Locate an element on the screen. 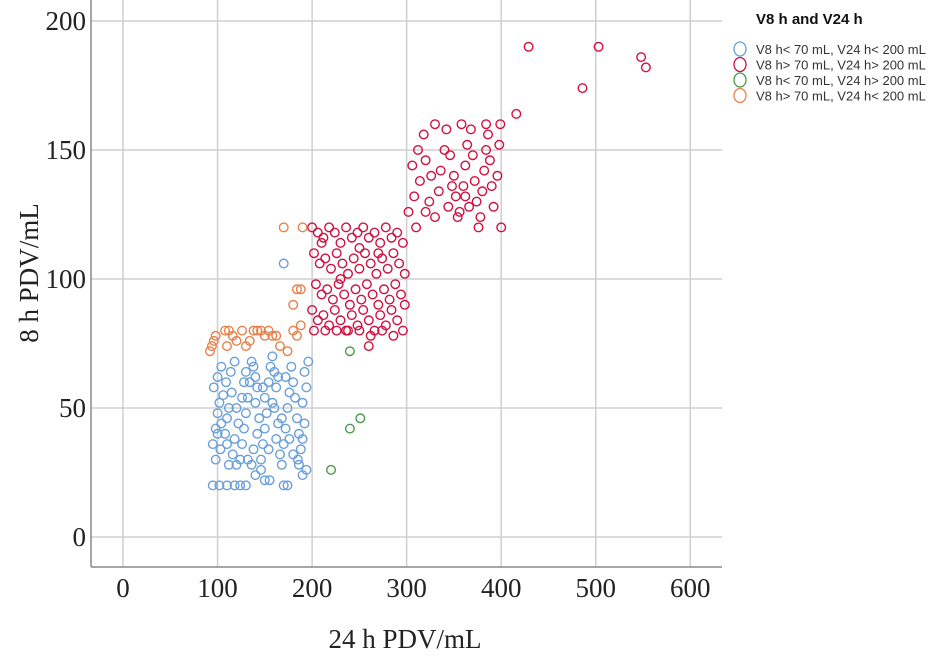 The height and width of the screenshot is (658, 945). y-axis-title: 8 h PDV/mL is located at coordinates (29, 273).